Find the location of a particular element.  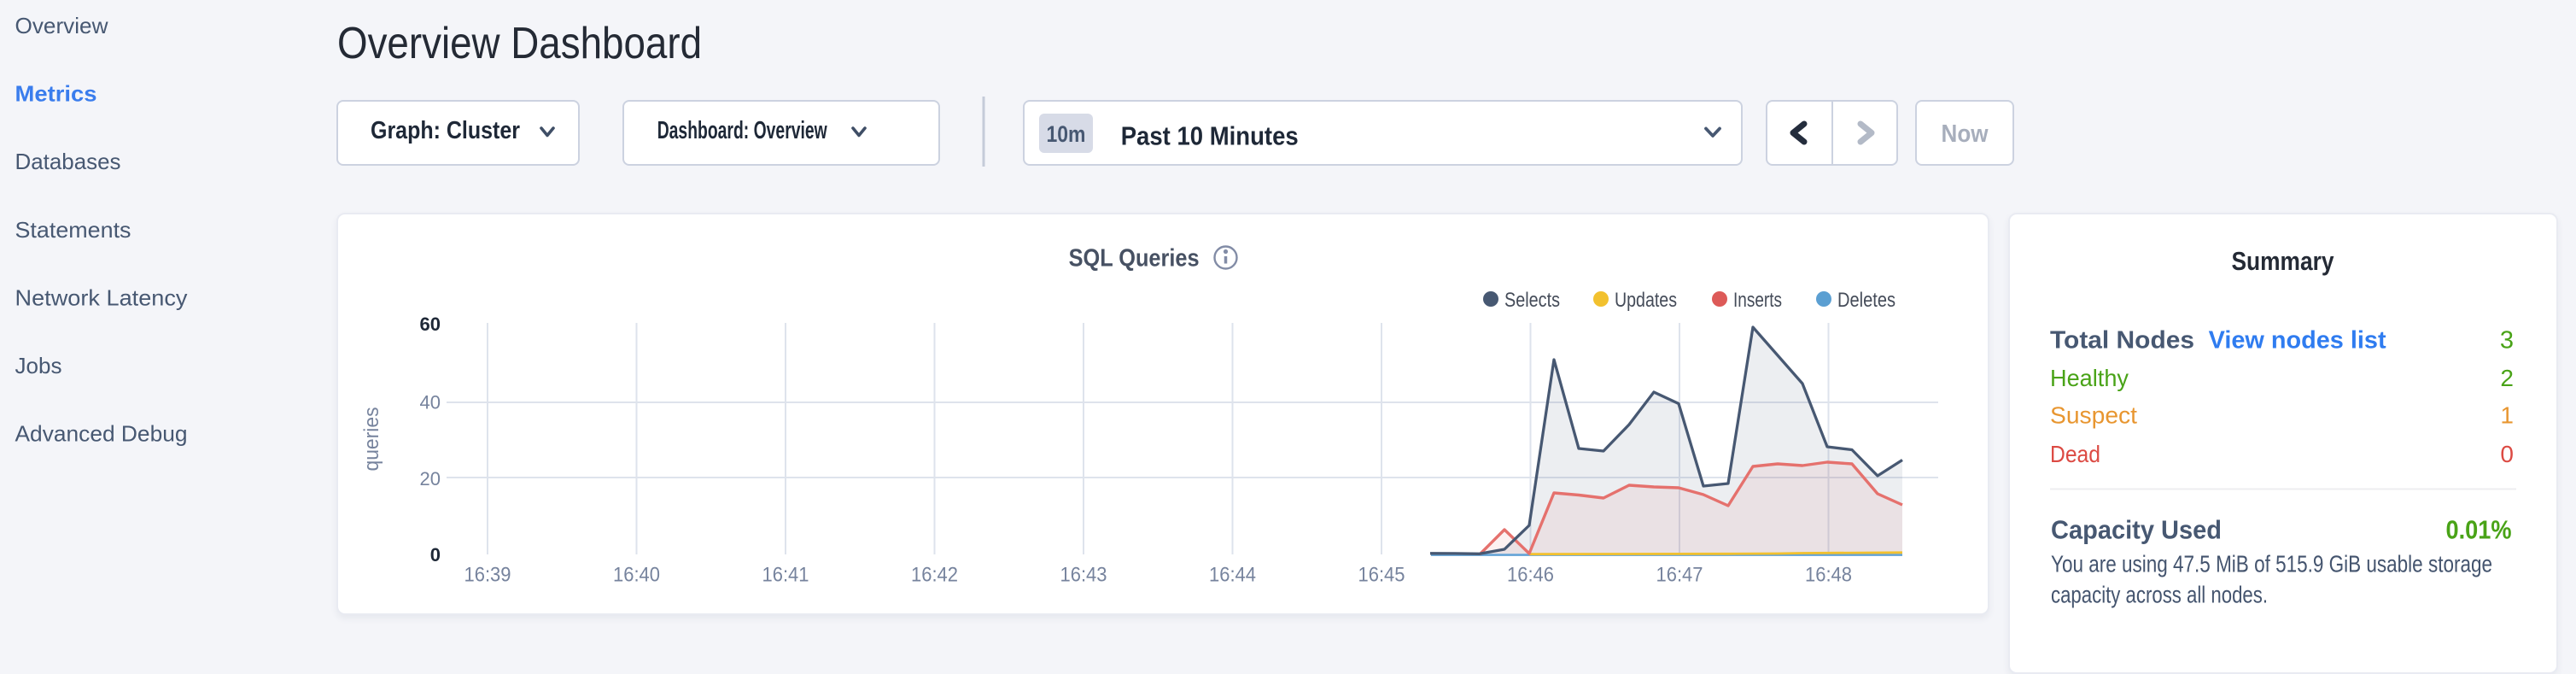

svg-text: 1 is located at coordinates (2507, 416).